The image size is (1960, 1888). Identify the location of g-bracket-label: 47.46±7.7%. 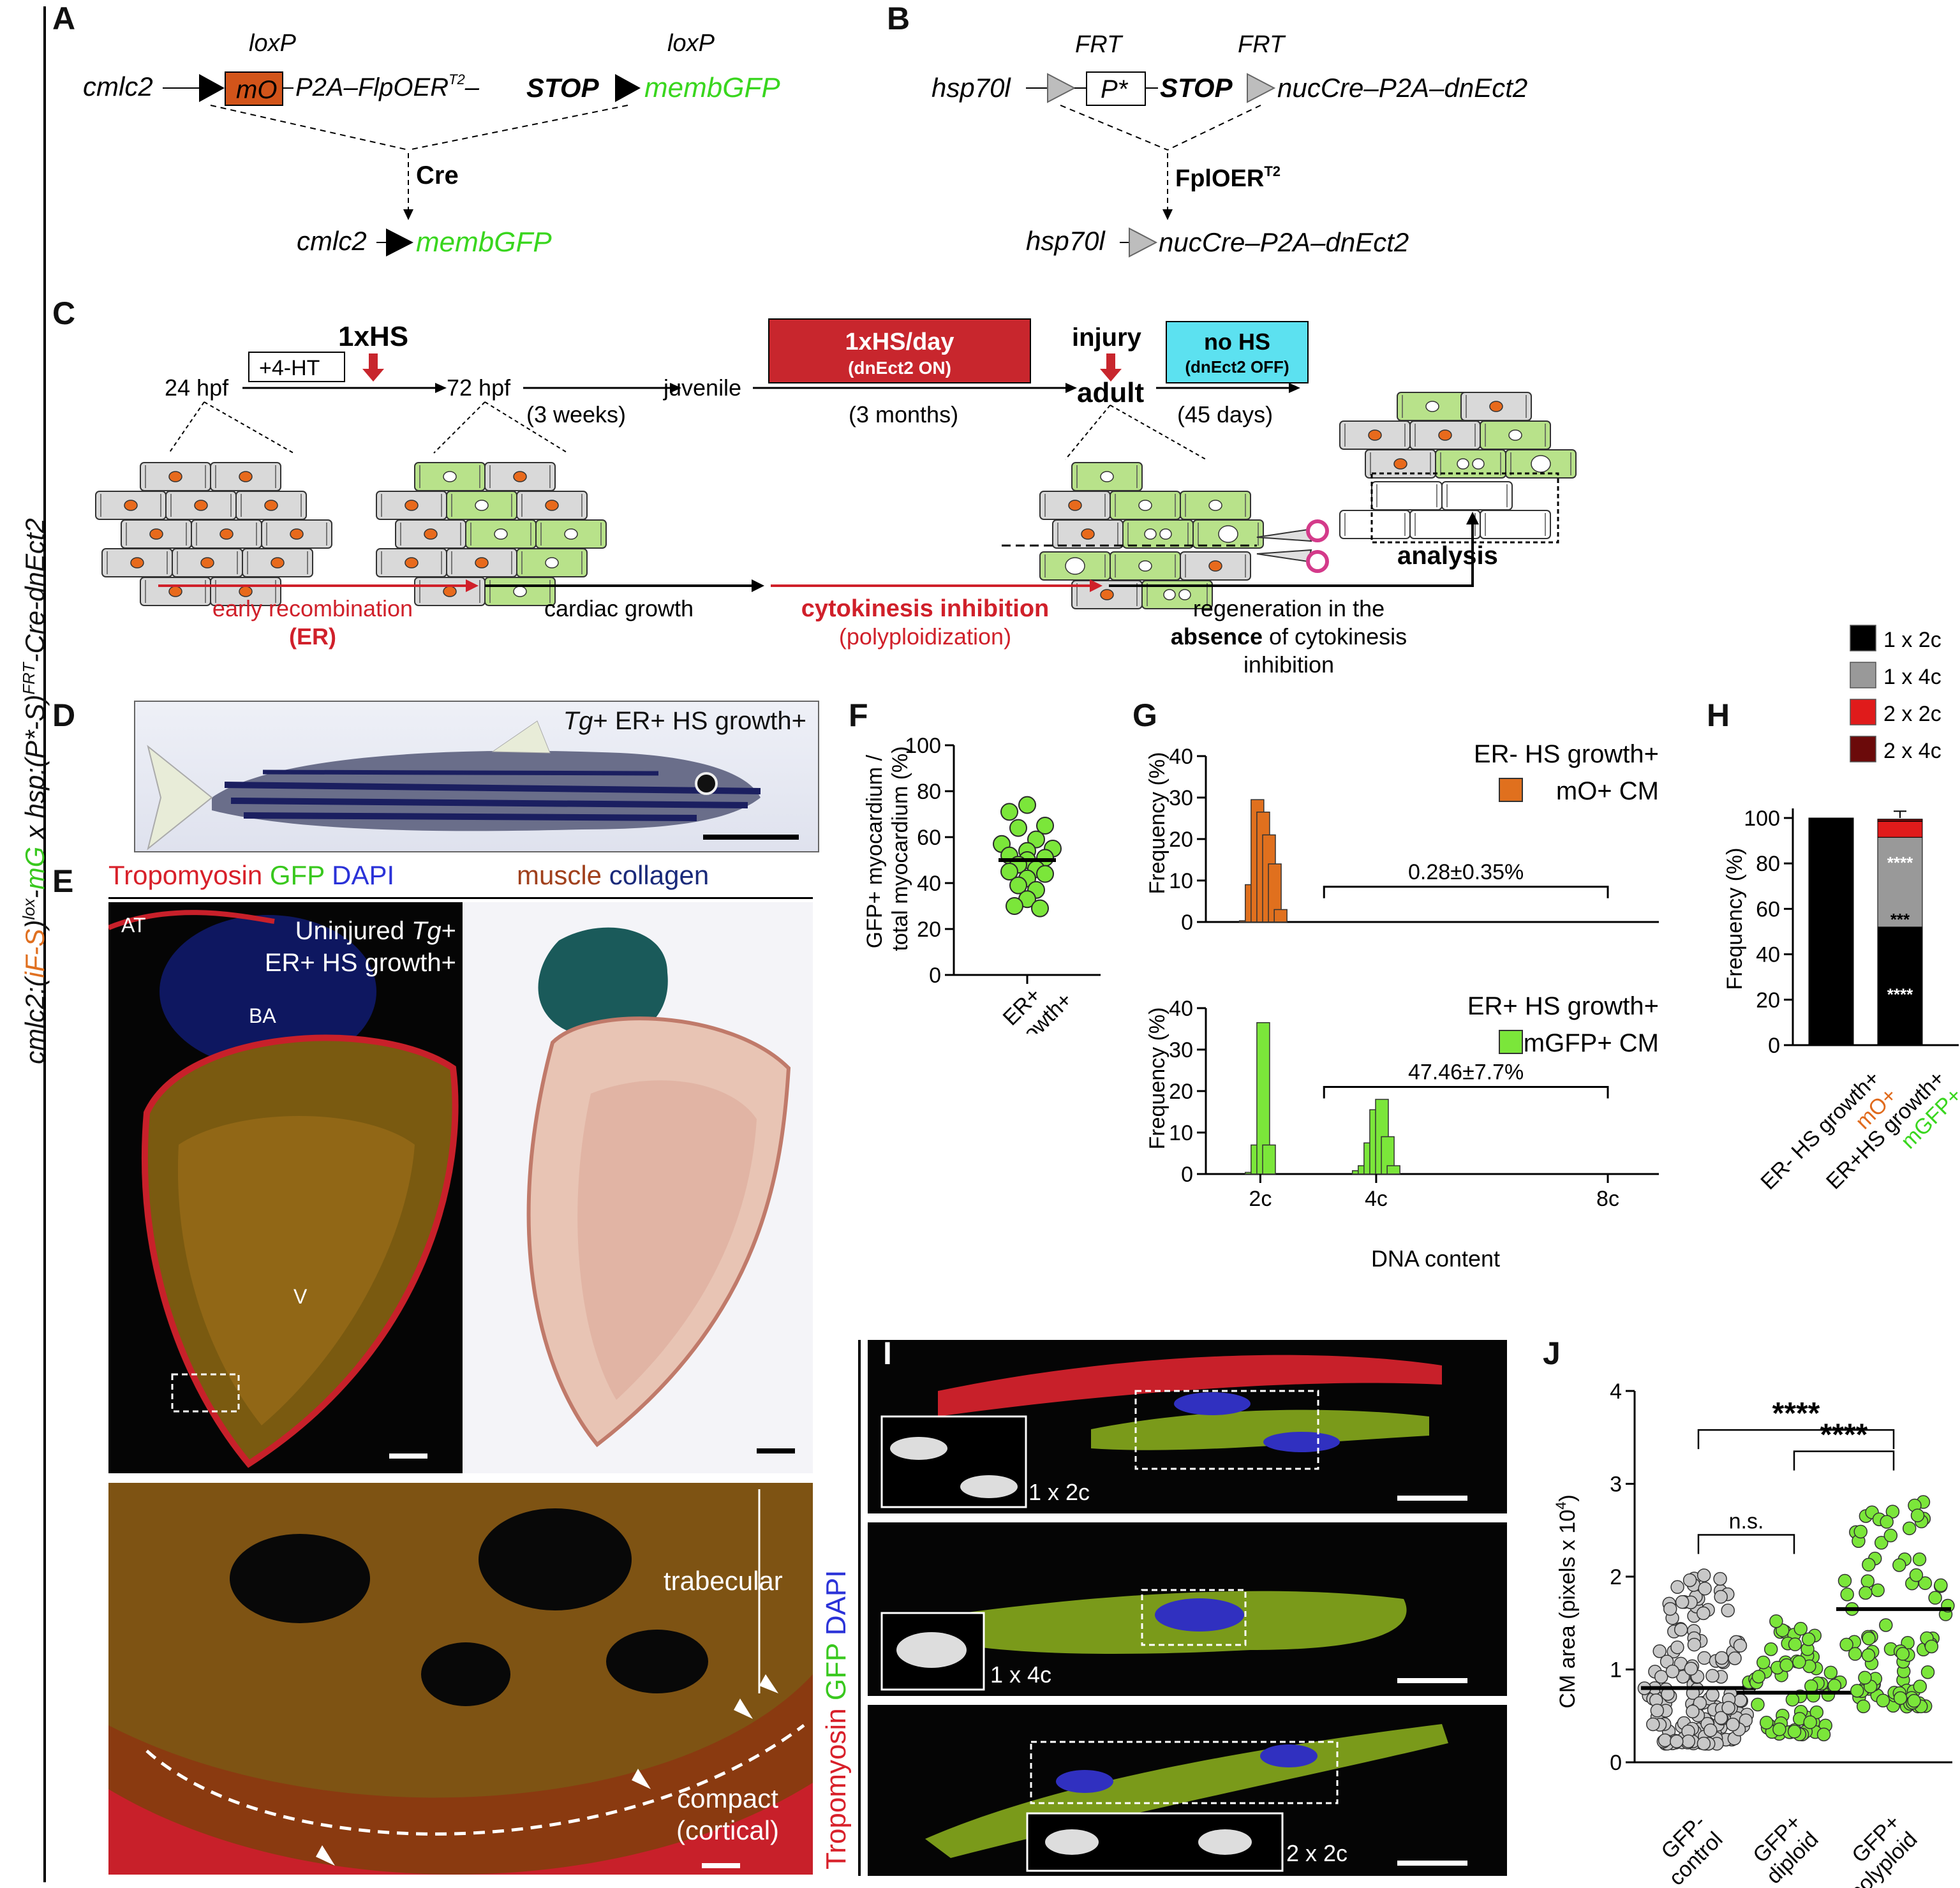
(1466, 1072).